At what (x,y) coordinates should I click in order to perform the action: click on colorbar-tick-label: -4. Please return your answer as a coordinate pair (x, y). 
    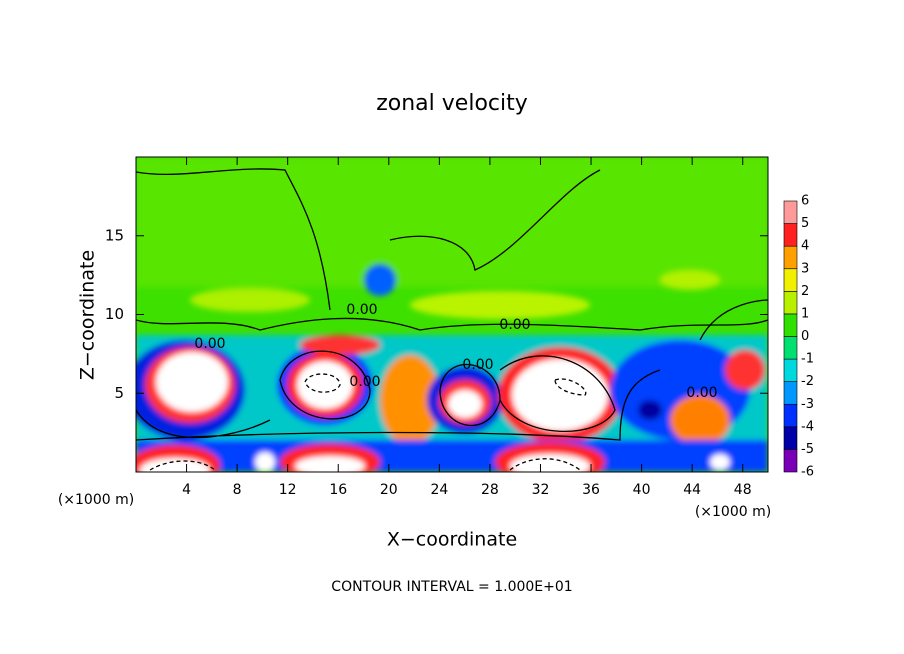
    Looking at the image, I should click on (807, 426).